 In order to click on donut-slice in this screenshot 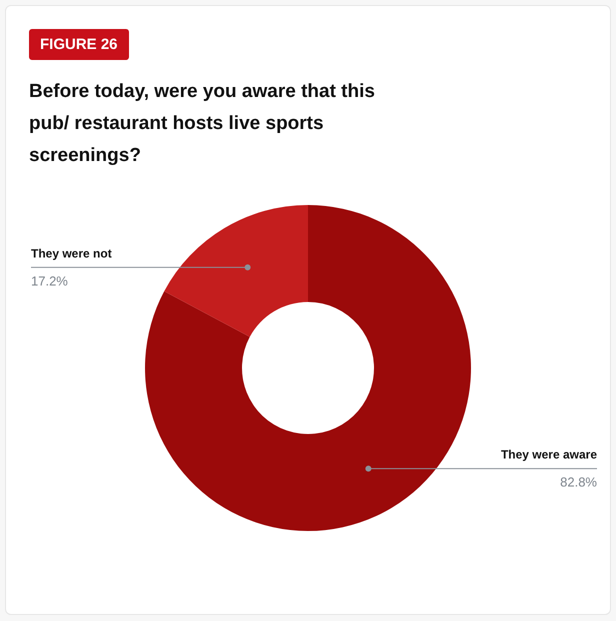, I will do `click(236, 271)`.